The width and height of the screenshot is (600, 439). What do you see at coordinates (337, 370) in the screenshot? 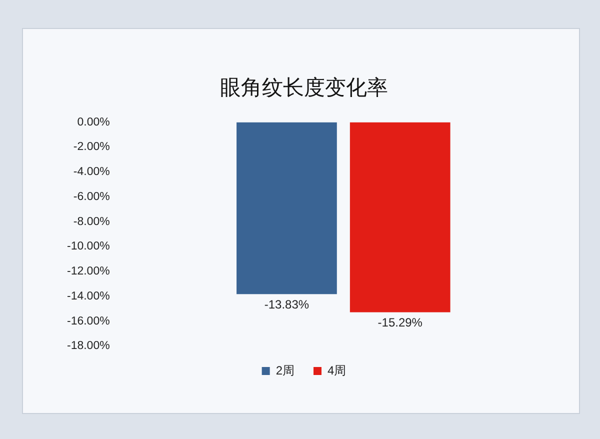
I see `legend-label: 4周` at bounding box center [337, 370].